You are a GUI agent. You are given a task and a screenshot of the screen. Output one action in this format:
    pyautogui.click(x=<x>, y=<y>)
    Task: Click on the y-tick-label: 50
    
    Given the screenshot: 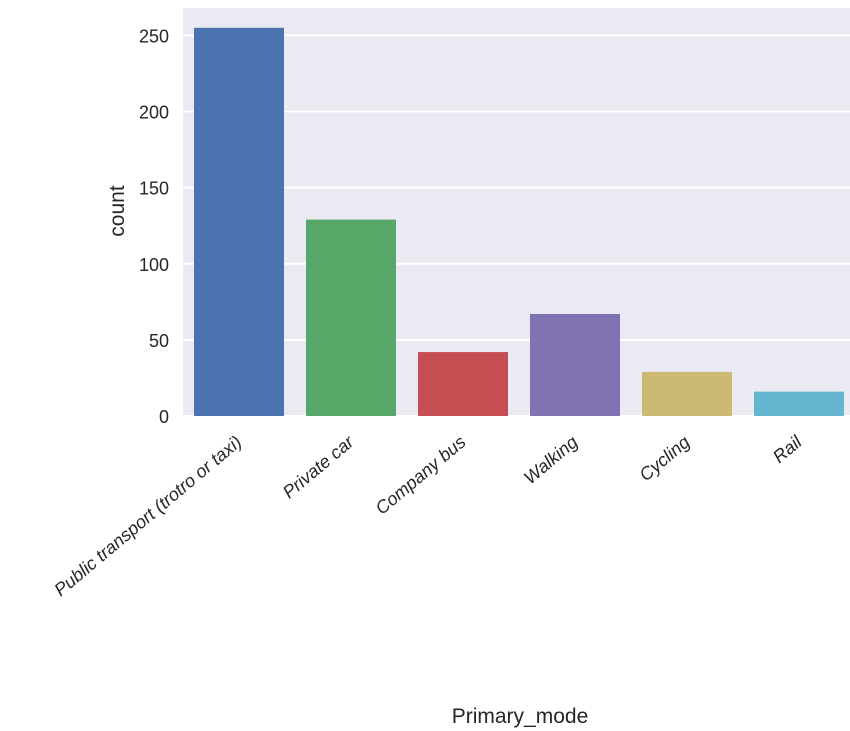 What is the action you would take?
    pyautogui.click(x=159, y=341)
    